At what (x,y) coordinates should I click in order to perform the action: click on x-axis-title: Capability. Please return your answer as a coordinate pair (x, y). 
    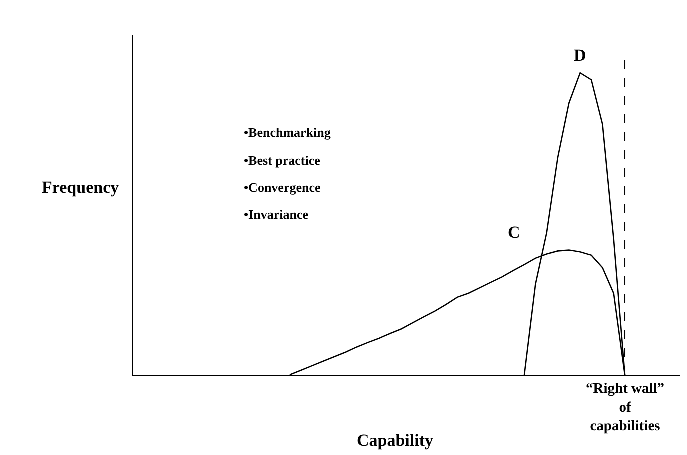
    Looking at the image, I should click on (395, 440).